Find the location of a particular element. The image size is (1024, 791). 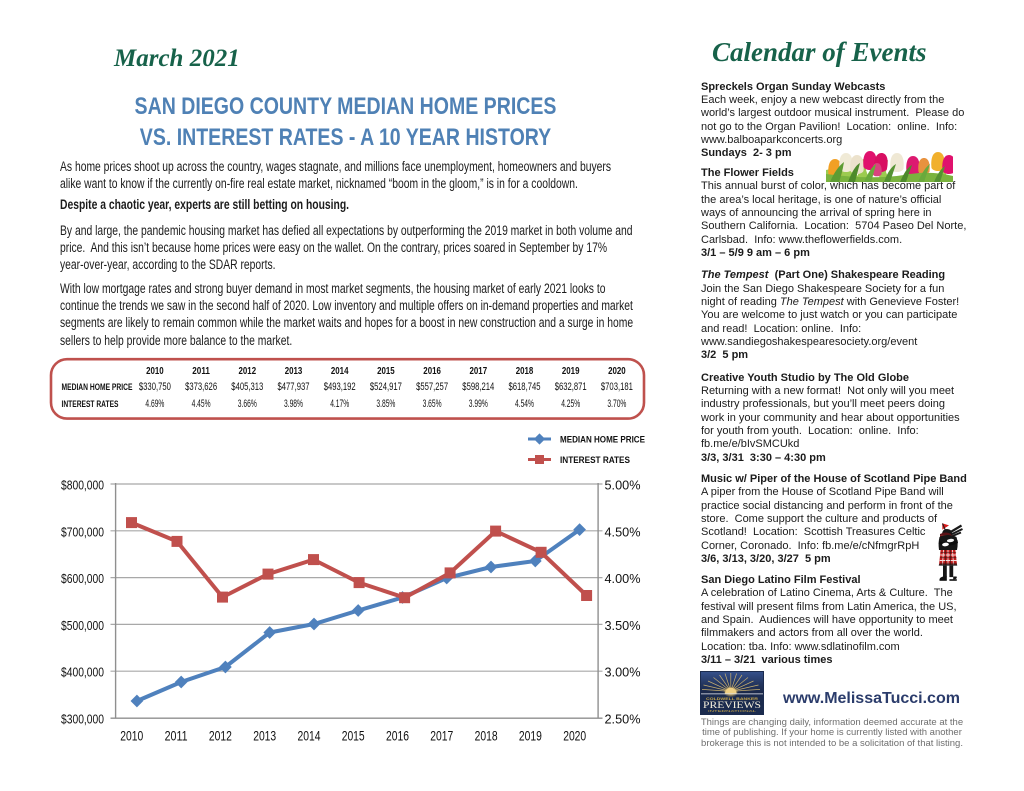

svg-text: 4.25% is located at coordinates (570, 404).